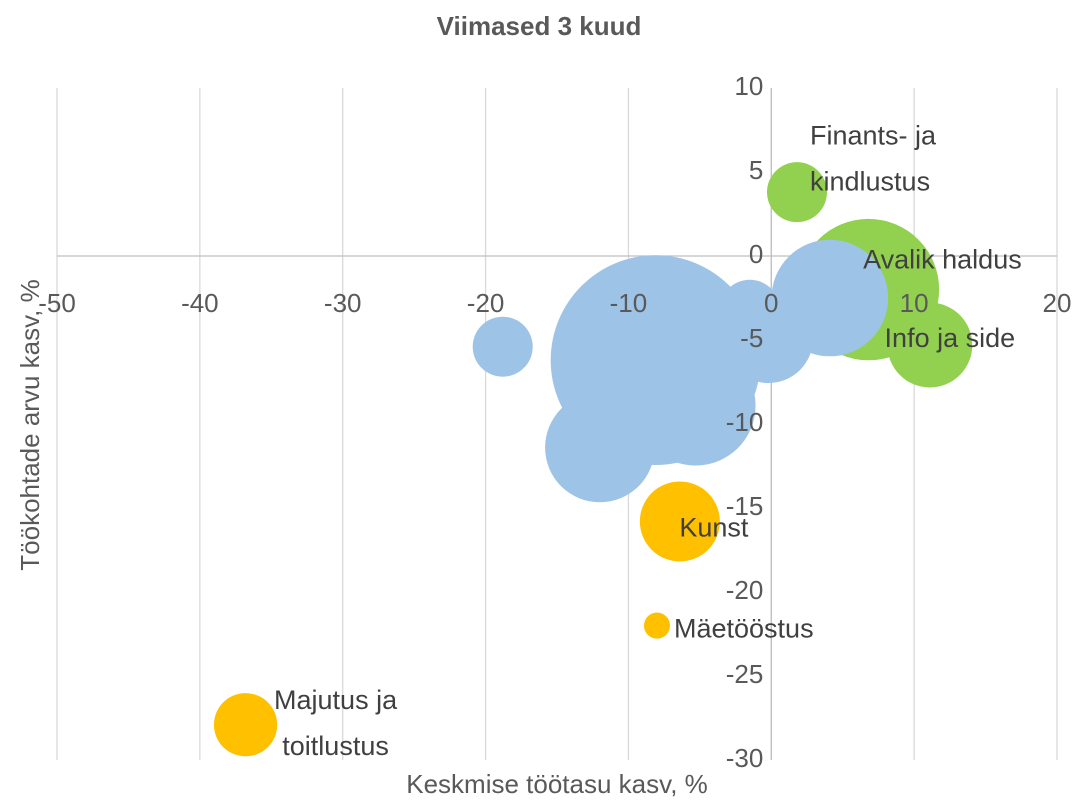 Image resolution: width=1078 pixels, height=807 pixels. I want to click on y-tick-label: 10, so click(748, 86).